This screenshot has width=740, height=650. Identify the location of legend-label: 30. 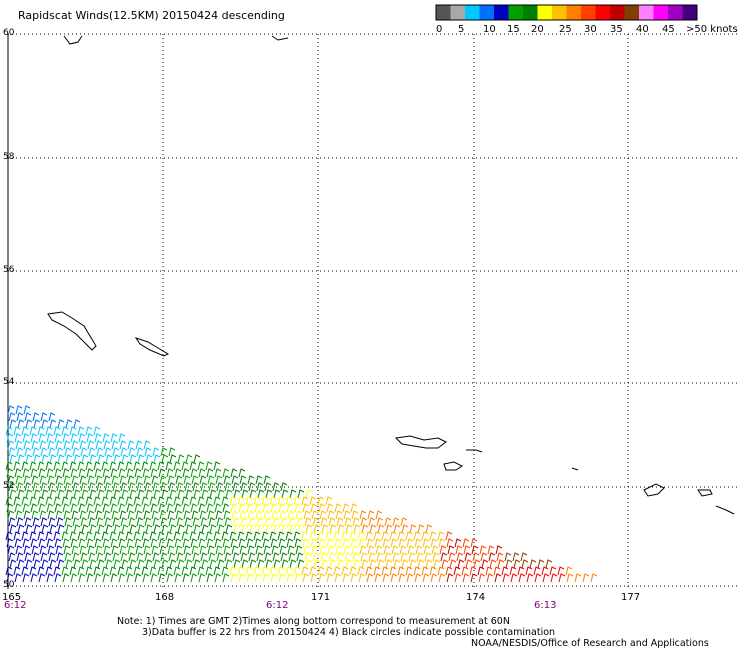
(590, 29).